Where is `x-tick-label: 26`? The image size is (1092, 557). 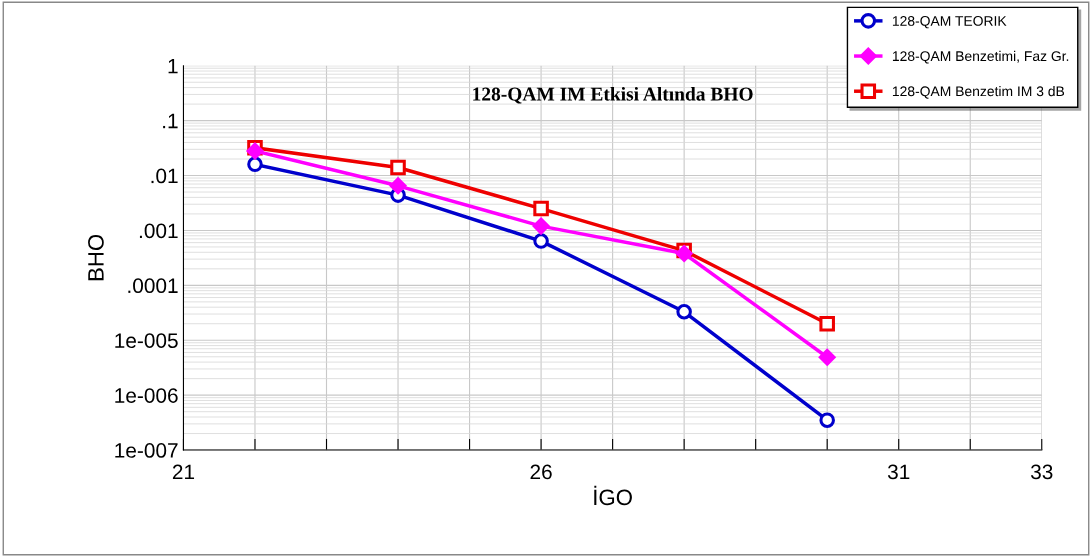 x-tick-label: 26 is located at coordinates (541, 472).